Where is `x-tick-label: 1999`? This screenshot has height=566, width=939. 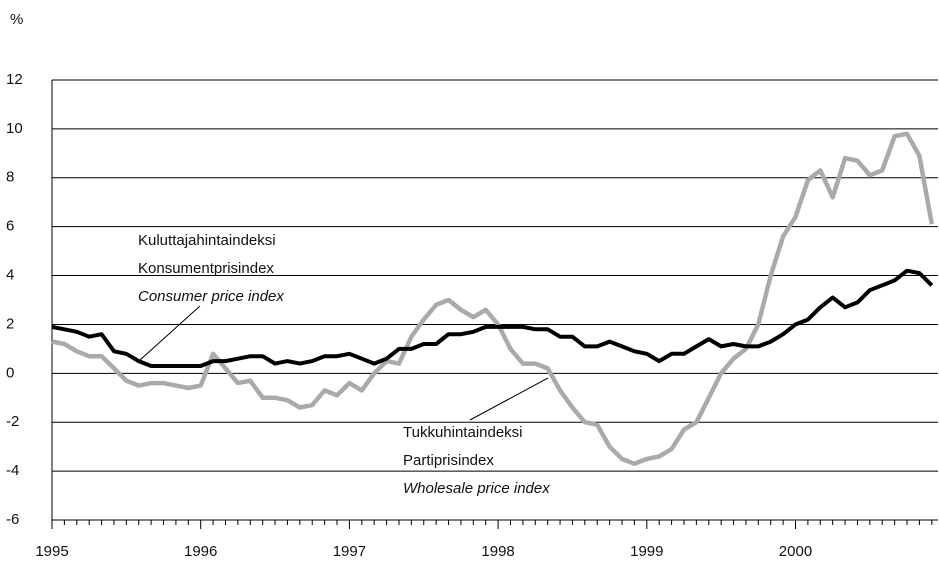
x-tick-label: 1999 is located at coordinates (646, 551).